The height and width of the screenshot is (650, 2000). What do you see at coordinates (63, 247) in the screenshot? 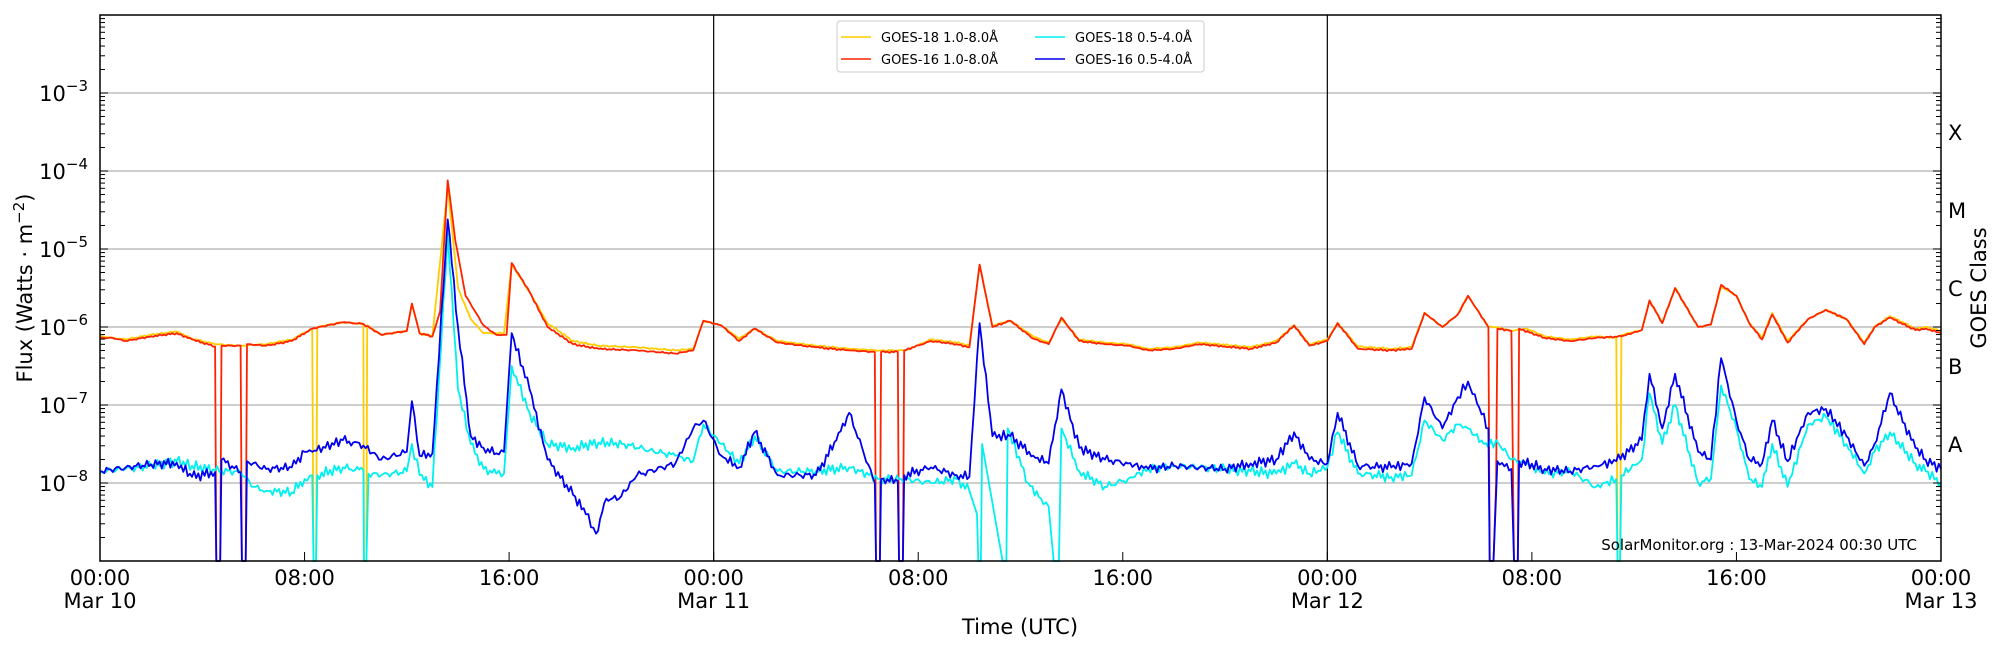
I see `y-tick-label: 10⁻⁵` at bounding box center [63, 247].